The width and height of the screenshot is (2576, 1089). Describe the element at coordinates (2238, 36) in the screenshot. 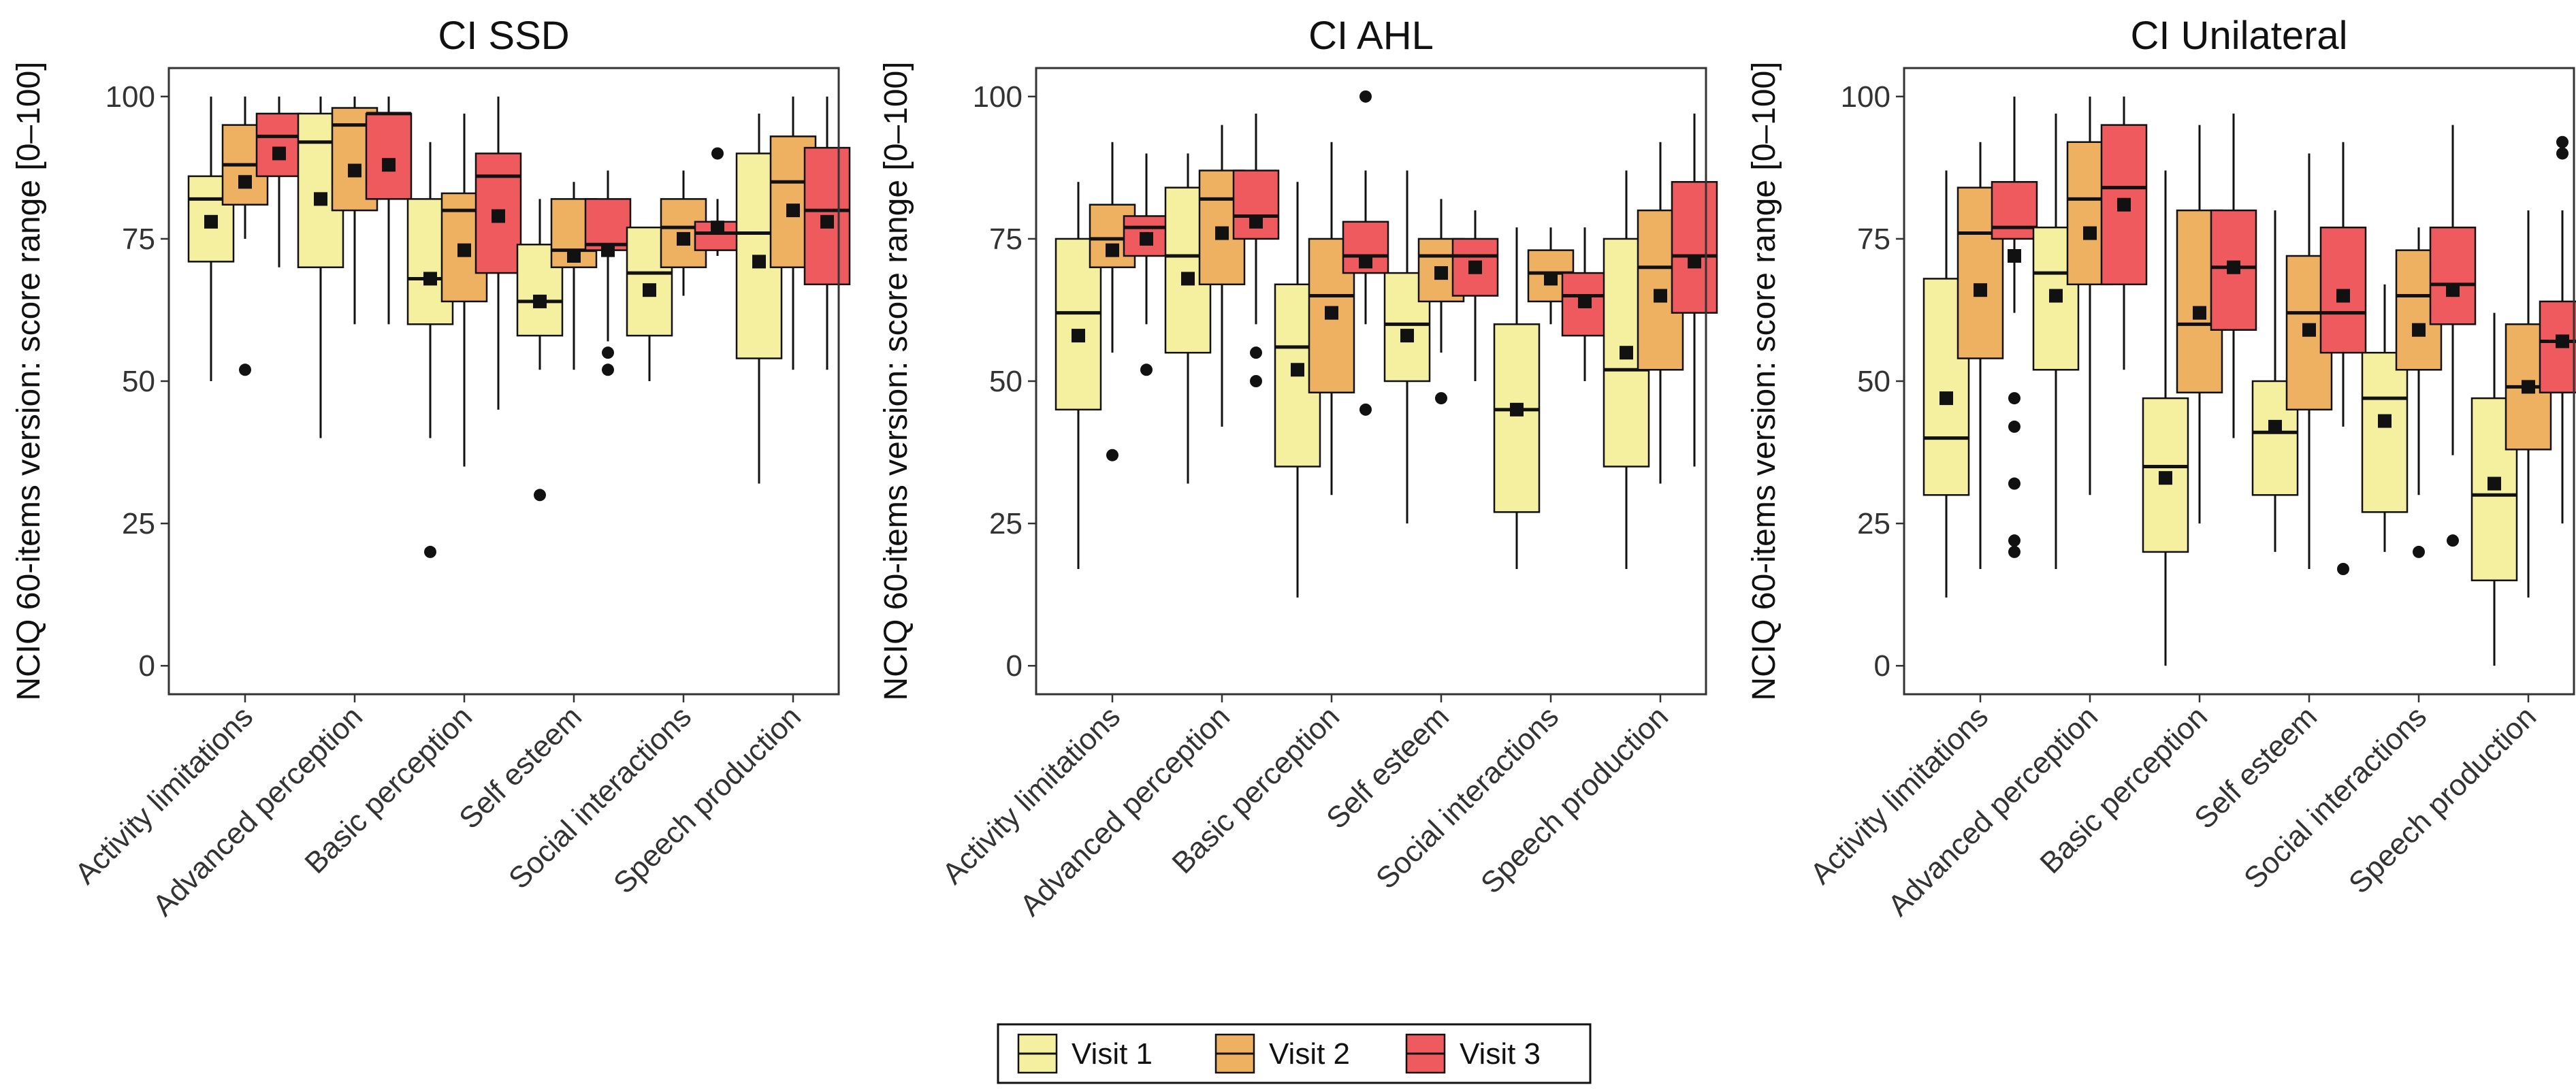

I see `panel-title: CI Unilateral` at that location.